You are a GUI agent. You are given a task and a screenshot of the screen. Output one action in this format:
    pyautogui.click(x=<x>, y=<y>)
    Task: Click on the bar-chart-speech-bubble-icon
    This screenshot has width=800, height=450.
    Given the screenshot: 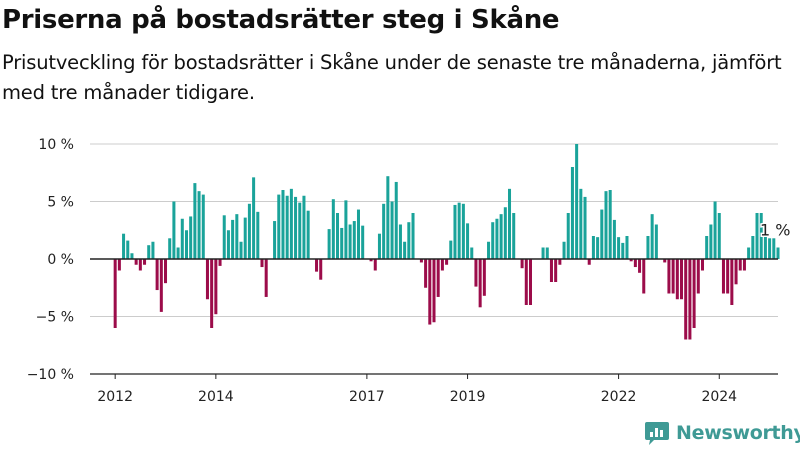 What is the action you would take?
    pyautogui.click(x=657, y=433)
    